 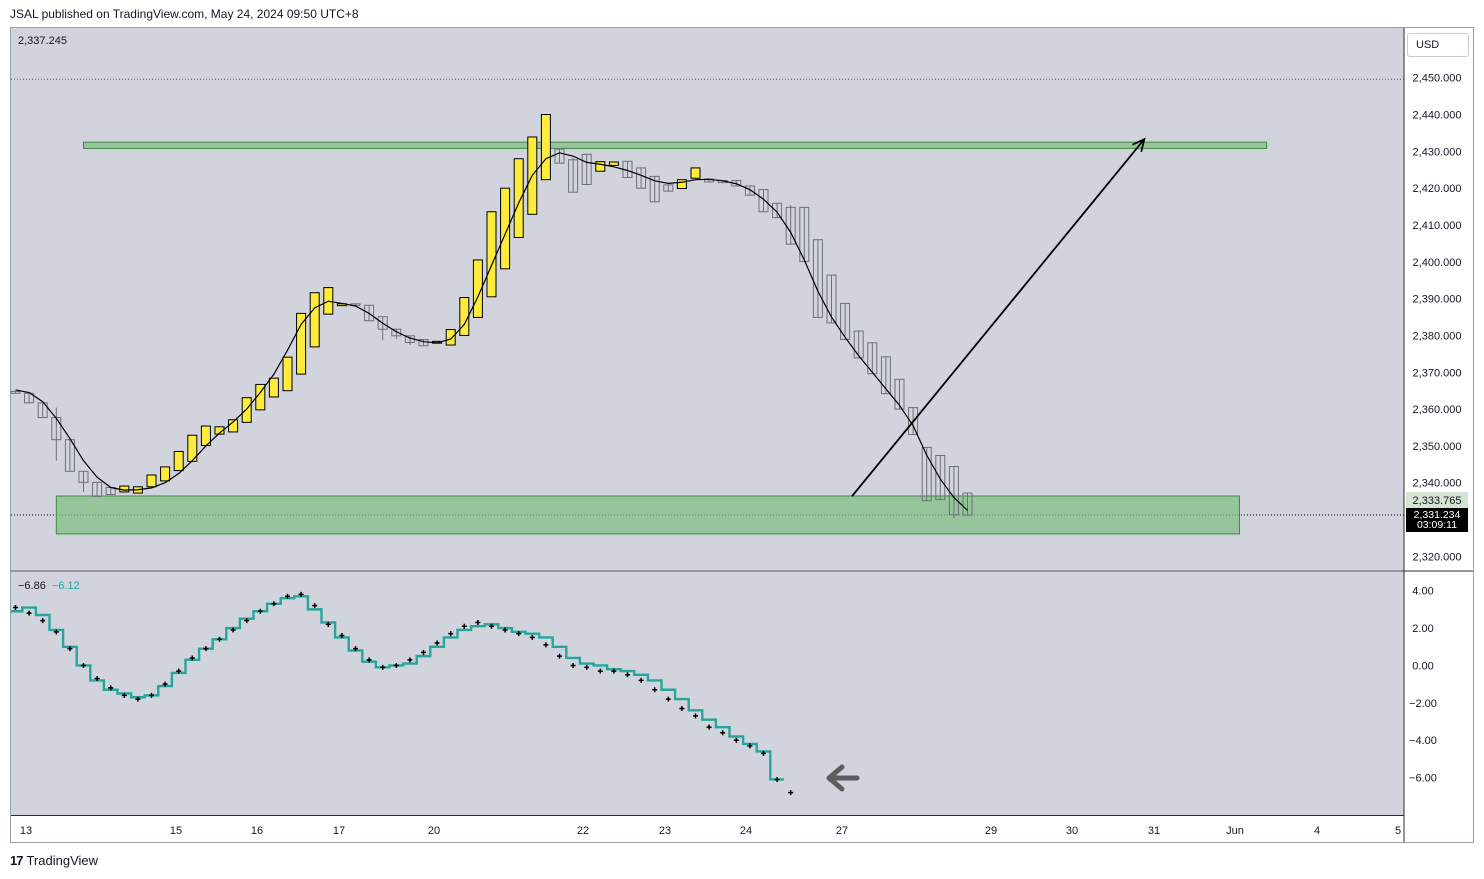 I want to click on current-price-text: 2,331.234, so click(x=1437, y=515).